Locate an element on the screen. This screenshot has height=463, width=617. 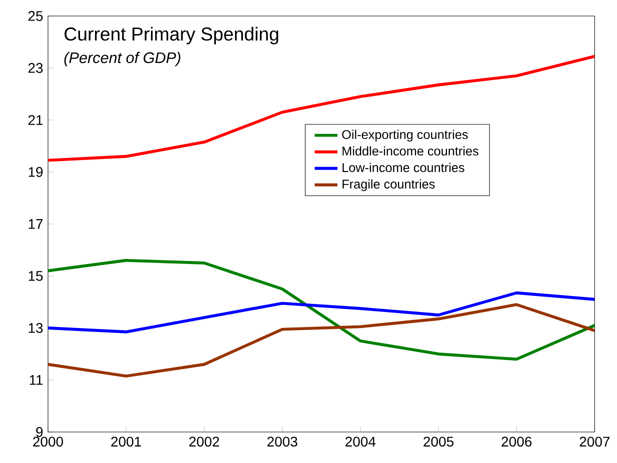
y-tick-label: 23 is located at coordinates (35, 68).